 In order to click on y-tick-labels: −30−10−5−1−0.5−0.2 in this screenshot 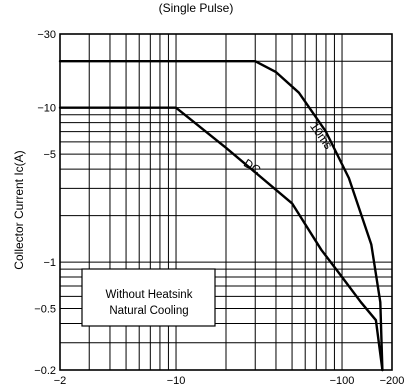, I will do `click(45, 203)`.